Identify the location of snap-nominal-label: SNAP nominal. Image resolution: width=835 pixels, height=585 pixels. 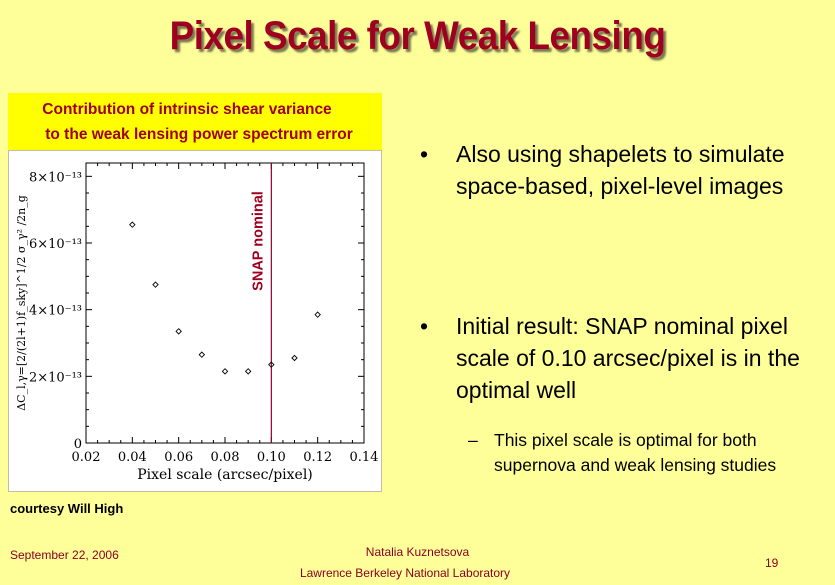
(258, 241).